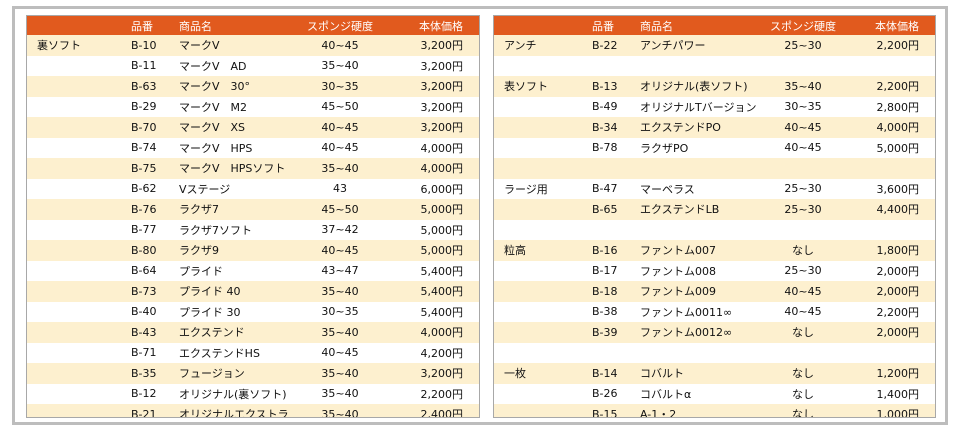  Describe the element at coordinates (153, 45) in the screenshot. I see `cell-number: B-10` at that location.